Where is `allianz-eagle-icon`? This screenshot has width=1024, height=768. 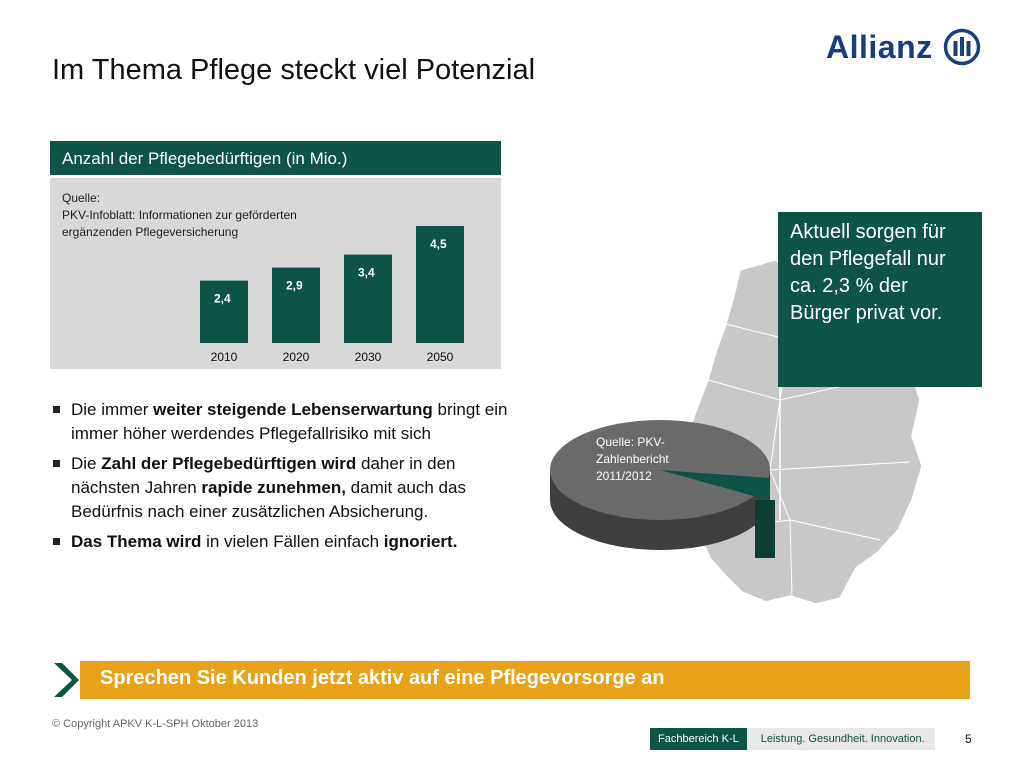
allianz-eagle-icon is located at coordinates (961, 47).